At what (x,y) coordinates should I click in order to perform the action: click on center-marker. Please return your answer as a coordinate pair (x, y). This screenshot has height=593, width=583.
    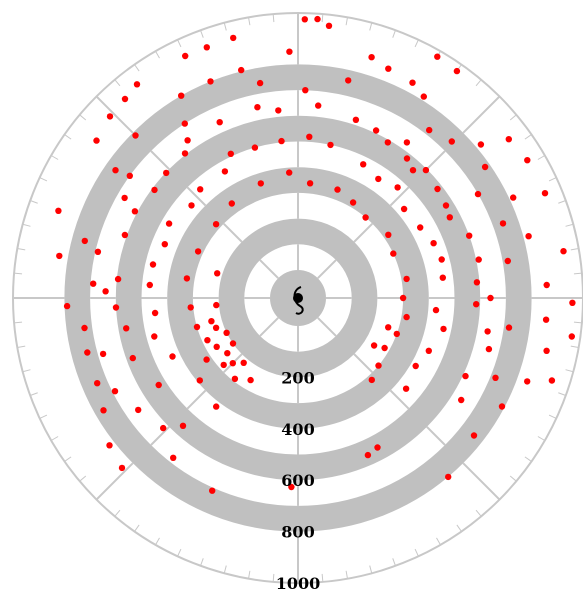
    Looking at the image, I should click on (298, 298).